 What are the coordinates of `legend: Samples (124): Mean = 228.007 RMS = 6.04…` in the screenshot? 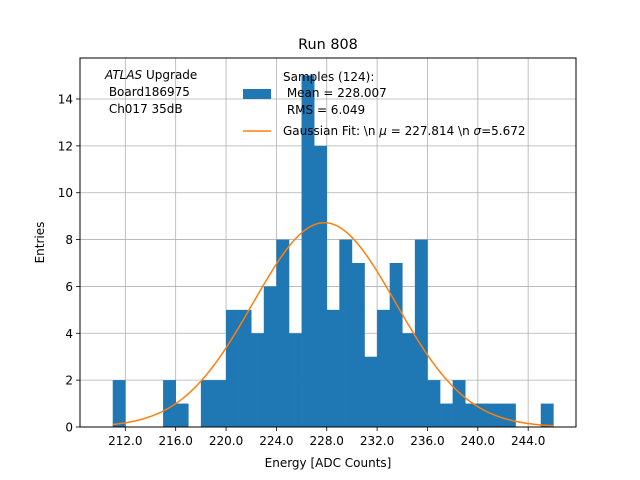 It's located at (384, 104).